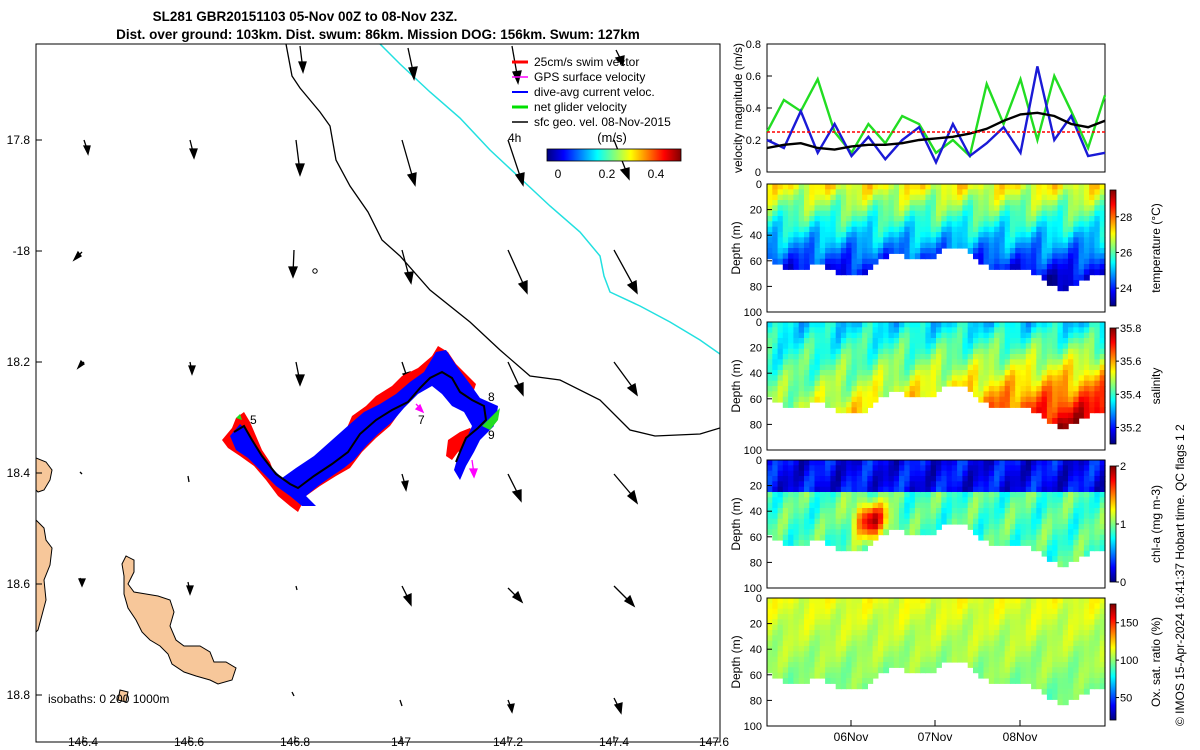 This screenshot has height=750, width=1200. What do you see at coordinates (315, 271) in the screenshot?
I see `island-circle-marker` at bounding box center [315, 271].